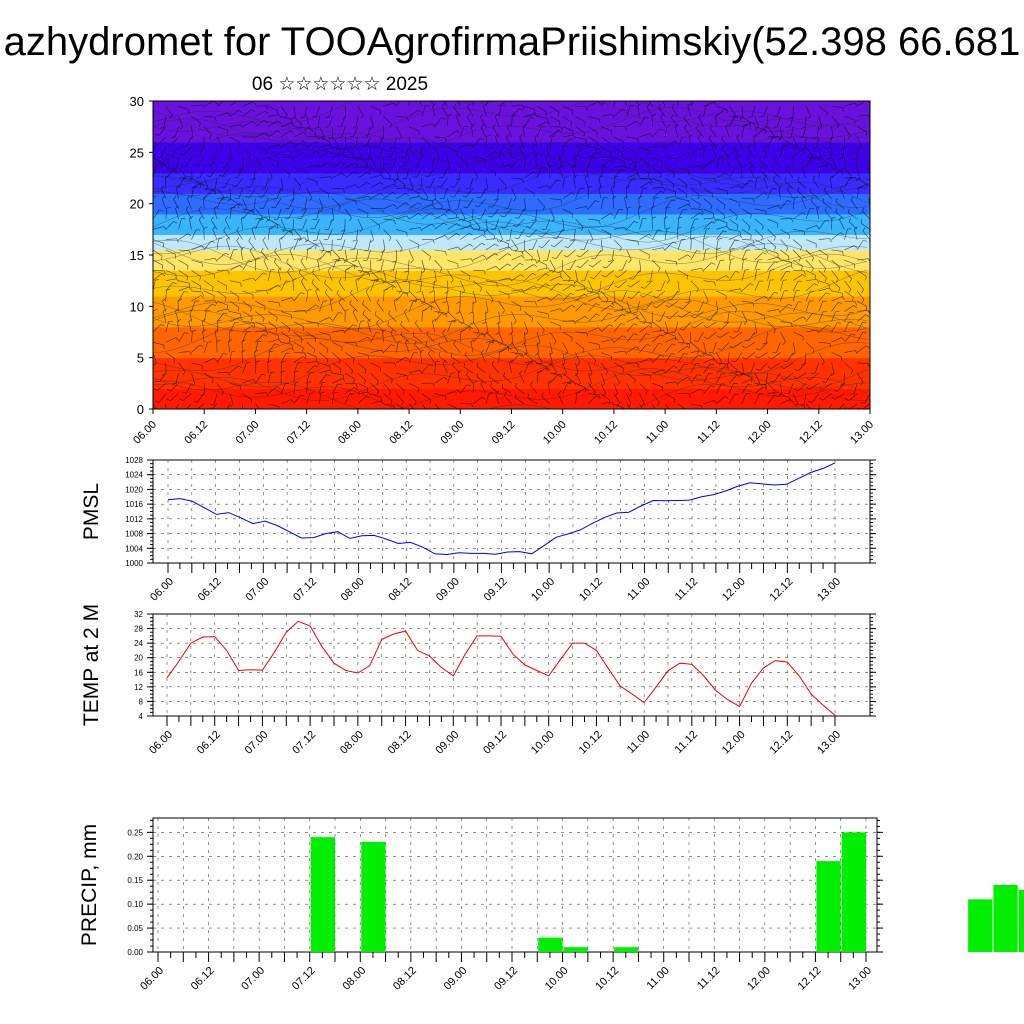 The image size is (1024, 1024). What do you see at coordinates (511, 511) in the screenshot?
I see `pmsl-grid` at bounding box center [511, 511].